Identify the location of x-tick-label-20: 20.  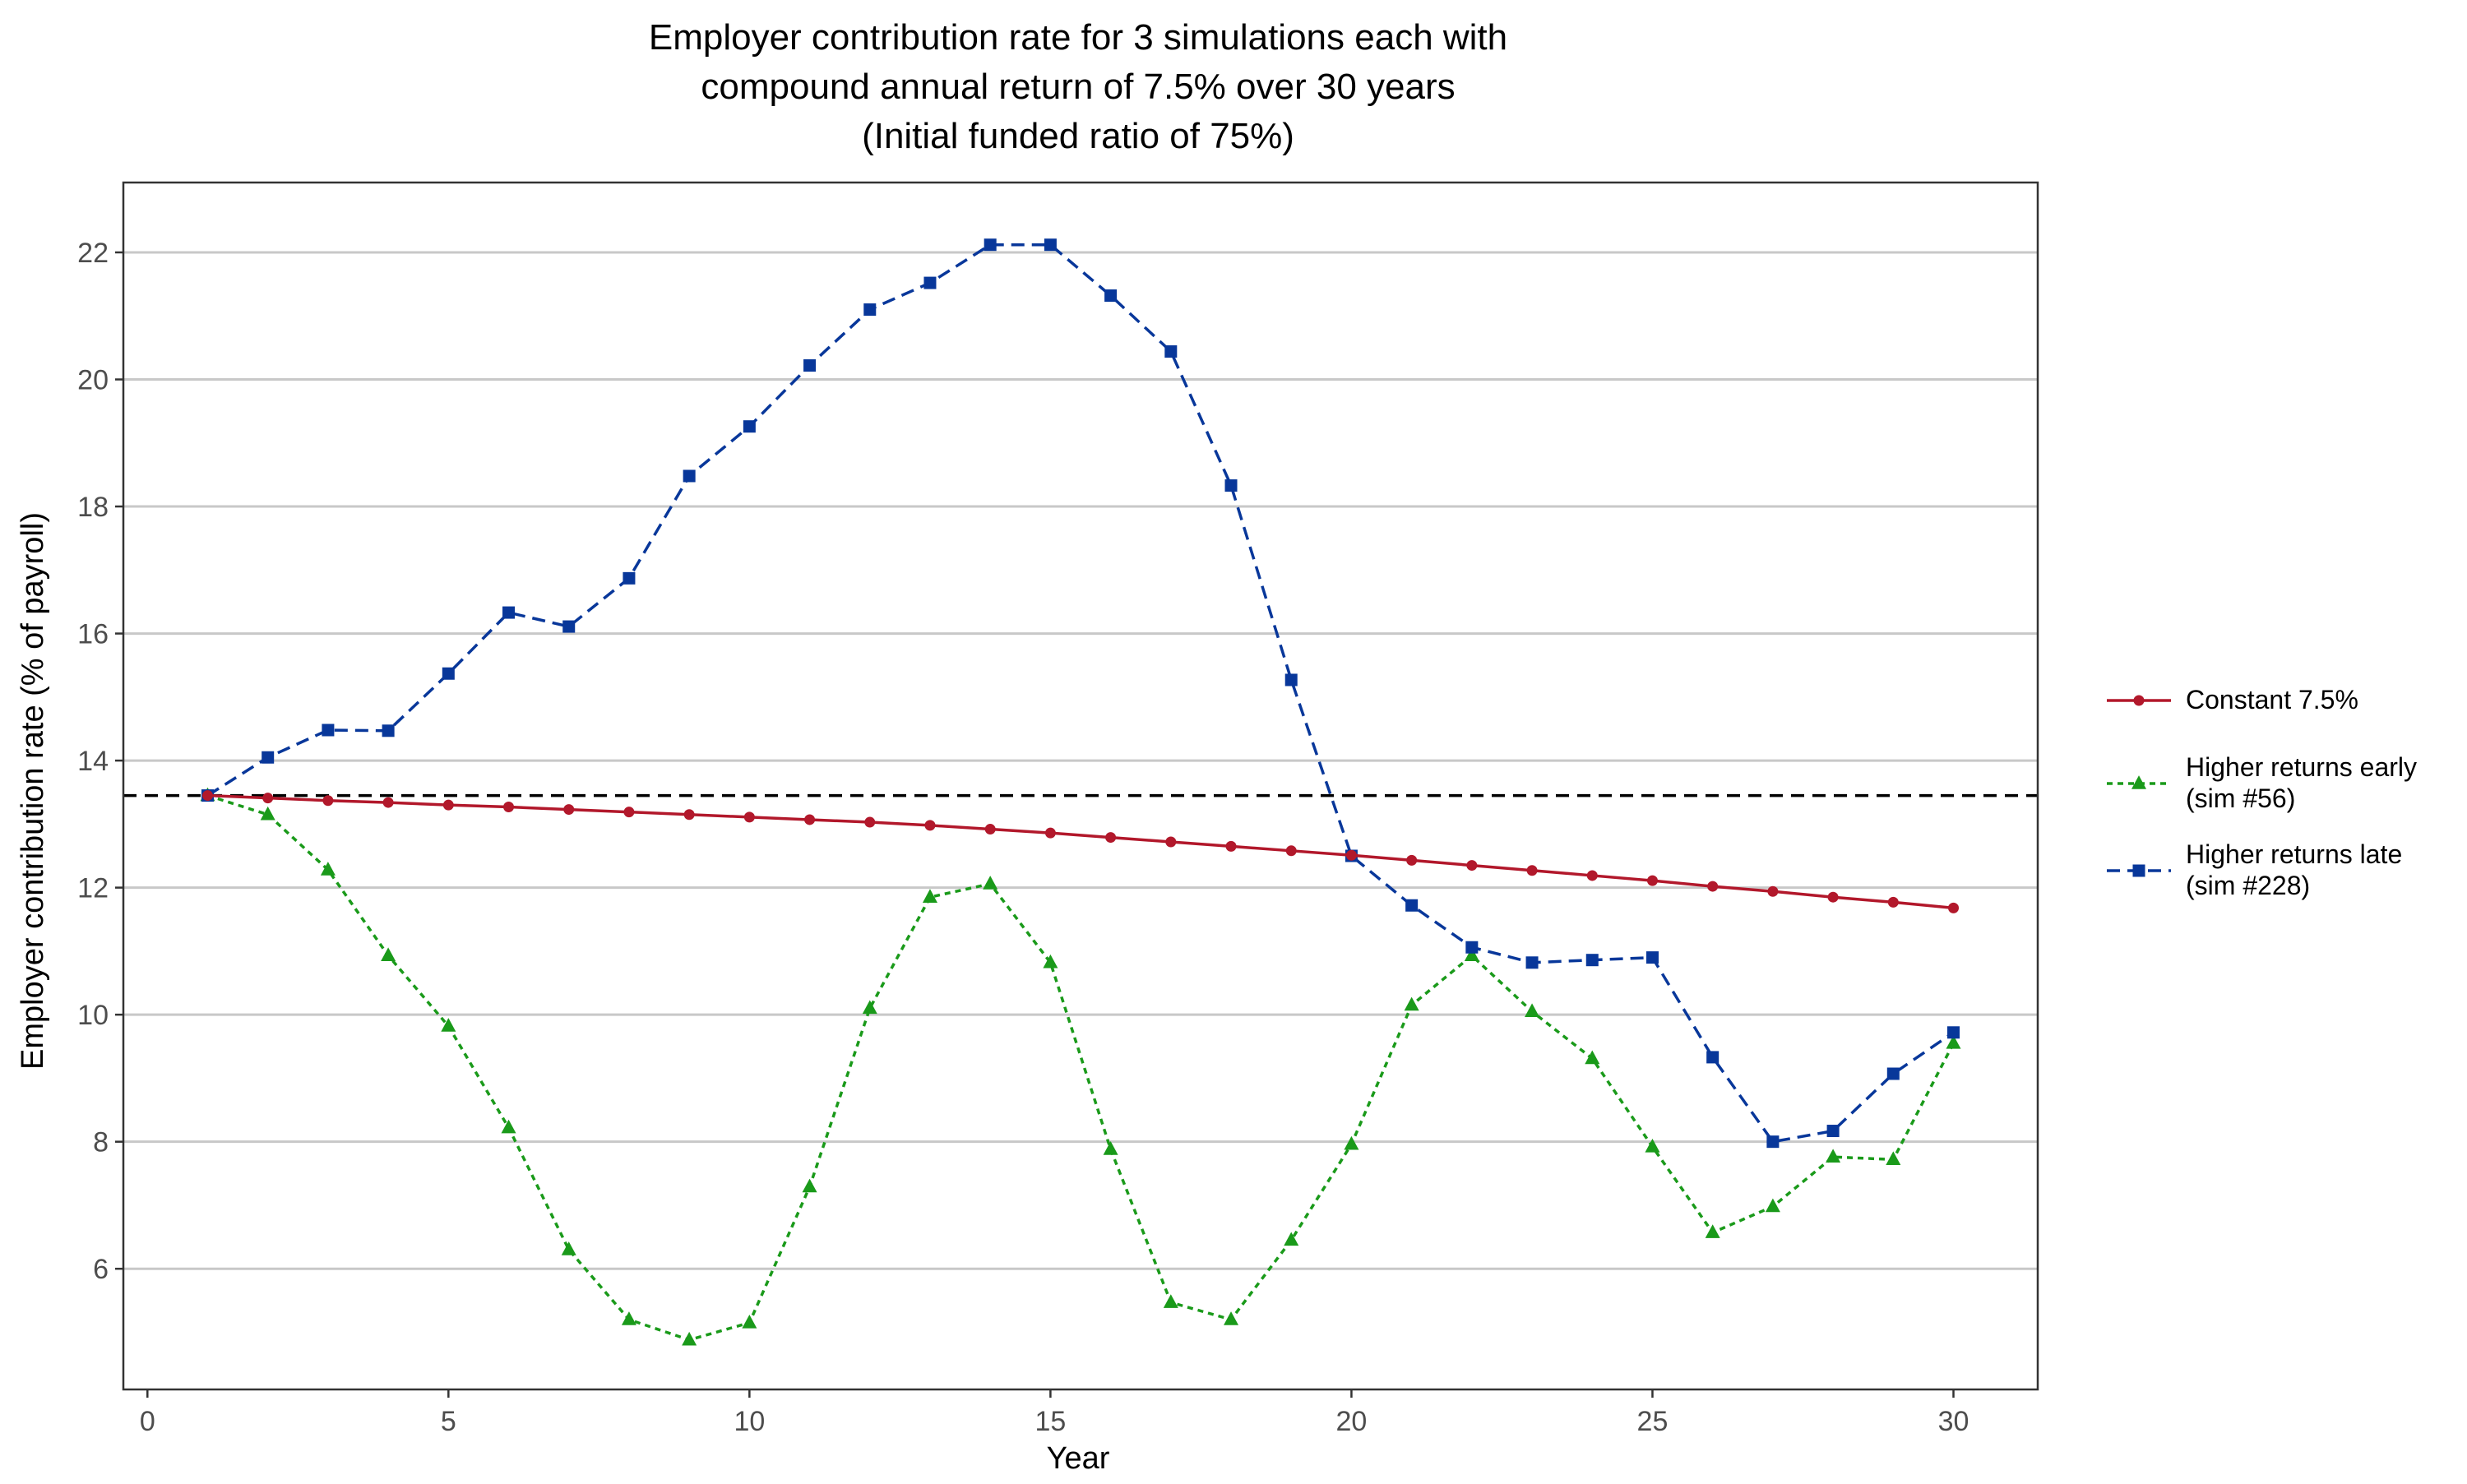
(1352, 1422).